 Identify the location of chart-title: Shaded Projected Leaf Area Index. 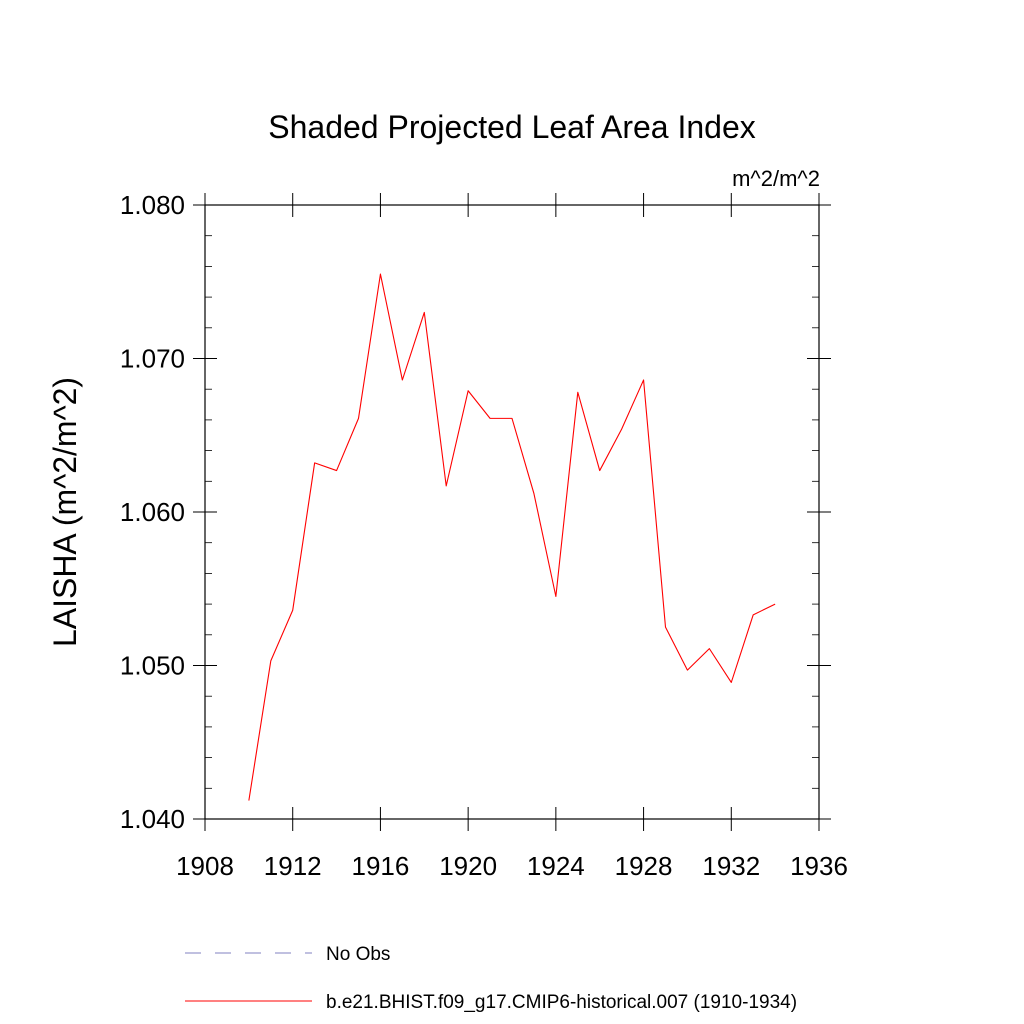
(511, 127).